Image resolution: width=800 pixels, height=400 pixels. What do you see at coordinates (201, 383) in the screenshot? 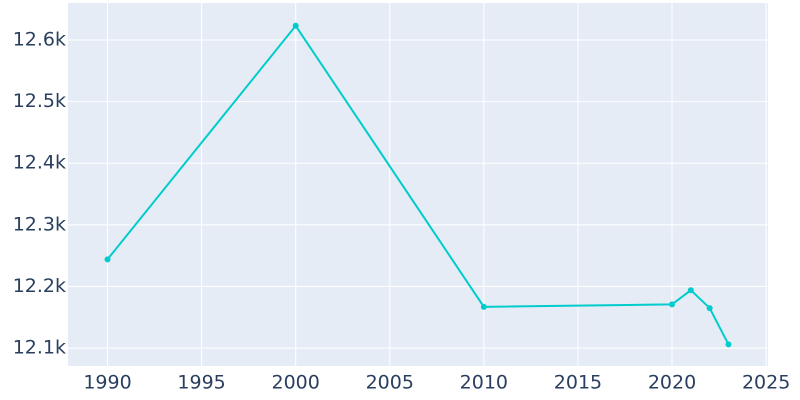
I see `x-tick-label: 1995` at bounding box center [201, 383].